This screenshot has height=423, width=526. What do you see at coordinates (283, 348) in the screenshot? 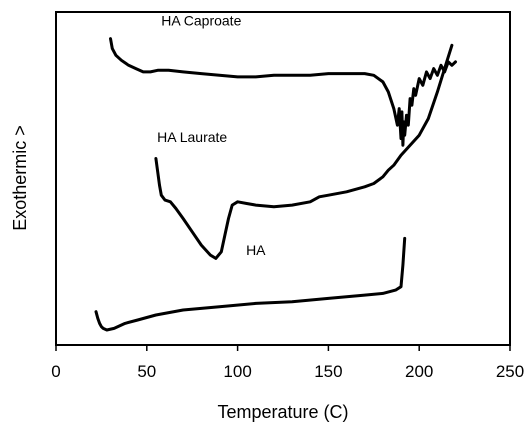
I see `x-axis-ticks` at bounding box center [283, 348].